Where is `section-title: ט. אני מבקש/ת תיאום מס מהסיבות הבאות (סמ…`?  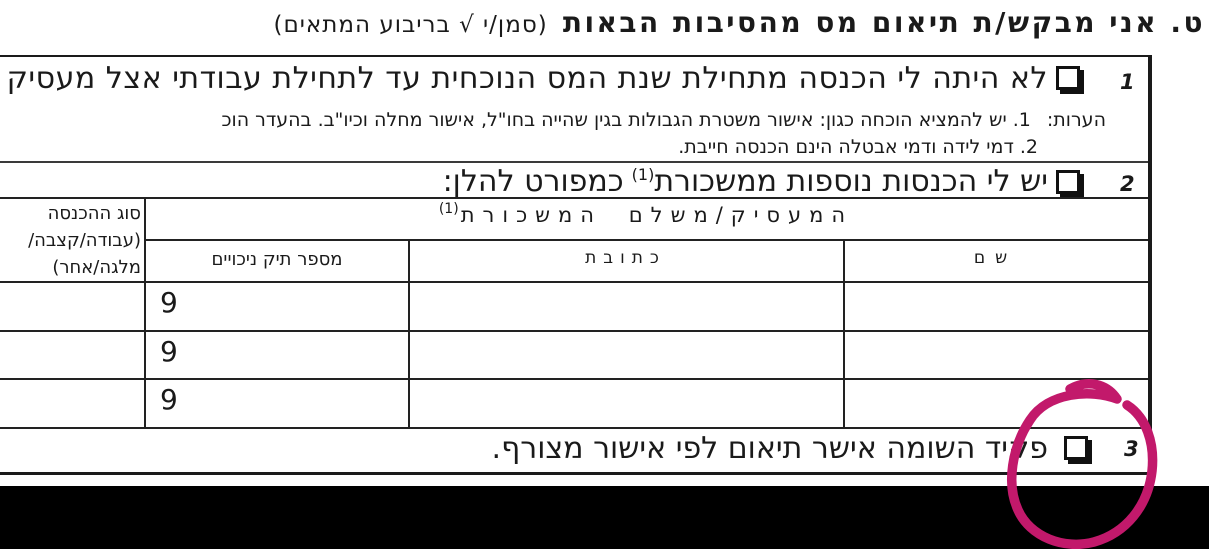 section-title: ט. אני מבקש/ת תיאום מס מהסיבות הבאות (סמ… is located at coordinates (739, 22).